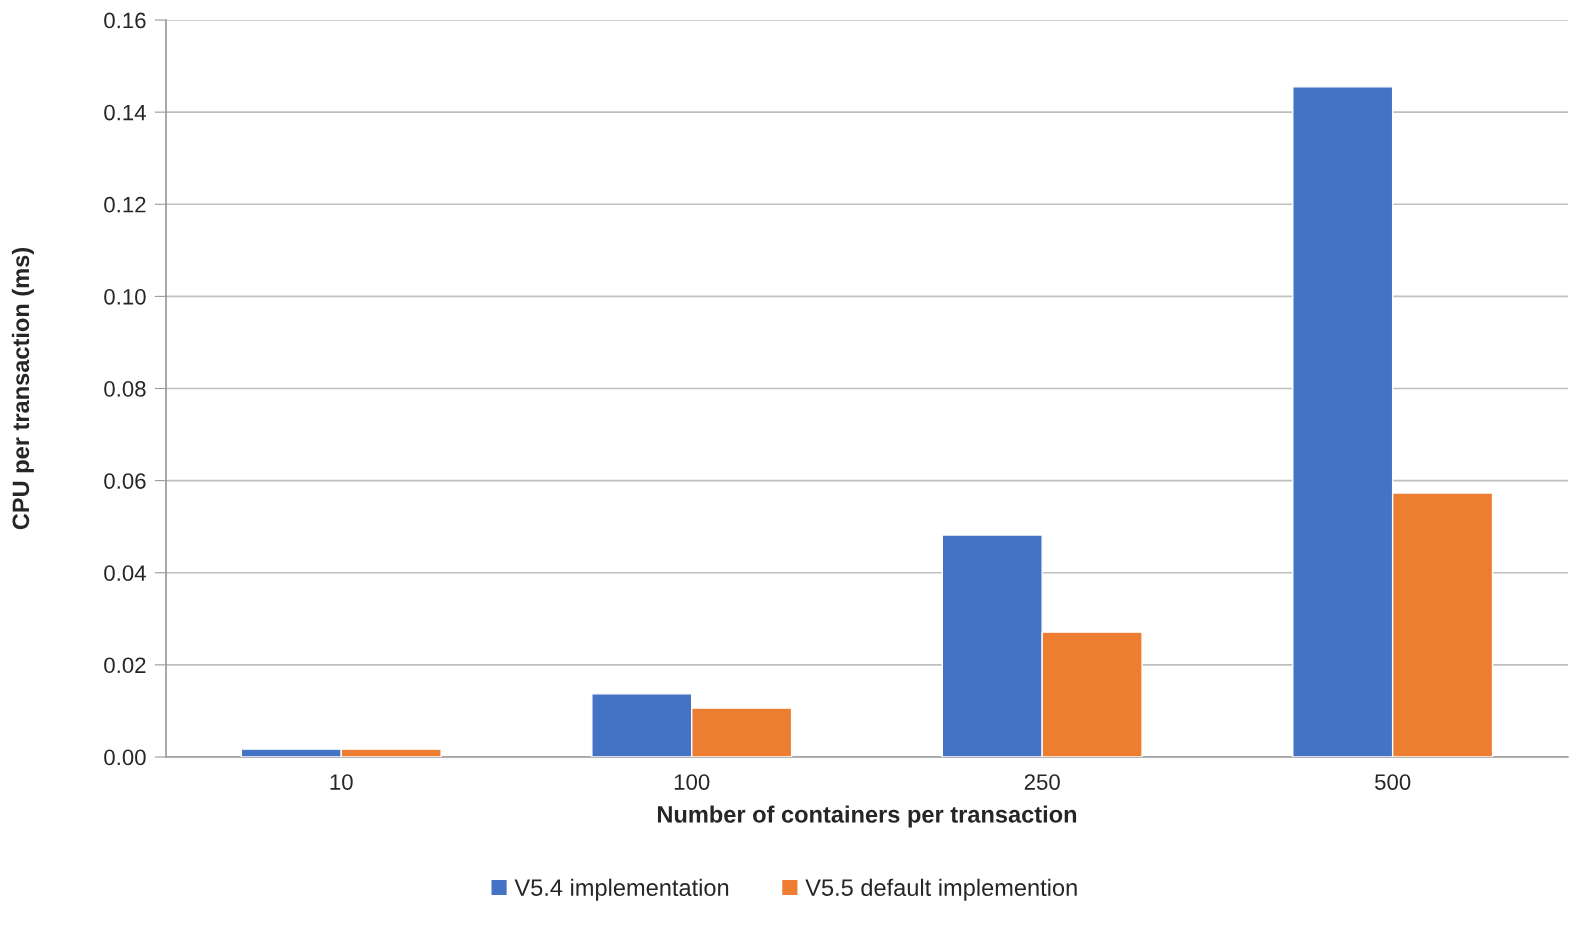 The height and width of the screenshot is (932, 1569). Describe the element at coordinates (1042, 782) in the screenshot. I see `x-tick-label: 250` at that location.